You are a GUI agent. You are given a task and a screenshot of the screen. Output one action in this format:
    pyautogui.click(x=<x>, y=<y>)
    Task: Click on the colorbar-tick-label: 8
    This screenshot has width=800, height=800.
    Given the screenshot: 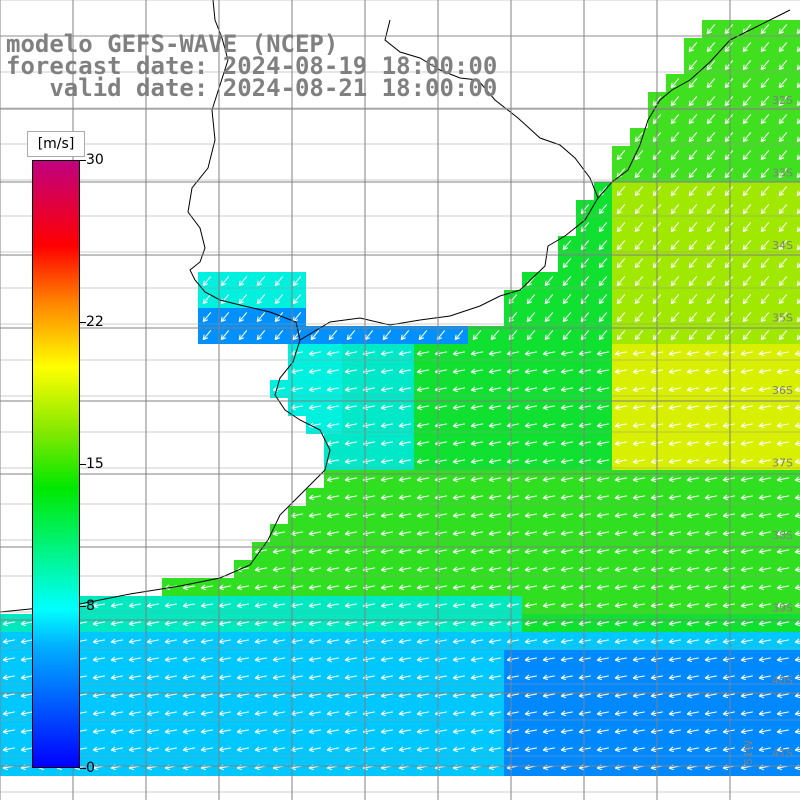 What is the action you would take?
    pyautogui.click(x=90, y=605)
    